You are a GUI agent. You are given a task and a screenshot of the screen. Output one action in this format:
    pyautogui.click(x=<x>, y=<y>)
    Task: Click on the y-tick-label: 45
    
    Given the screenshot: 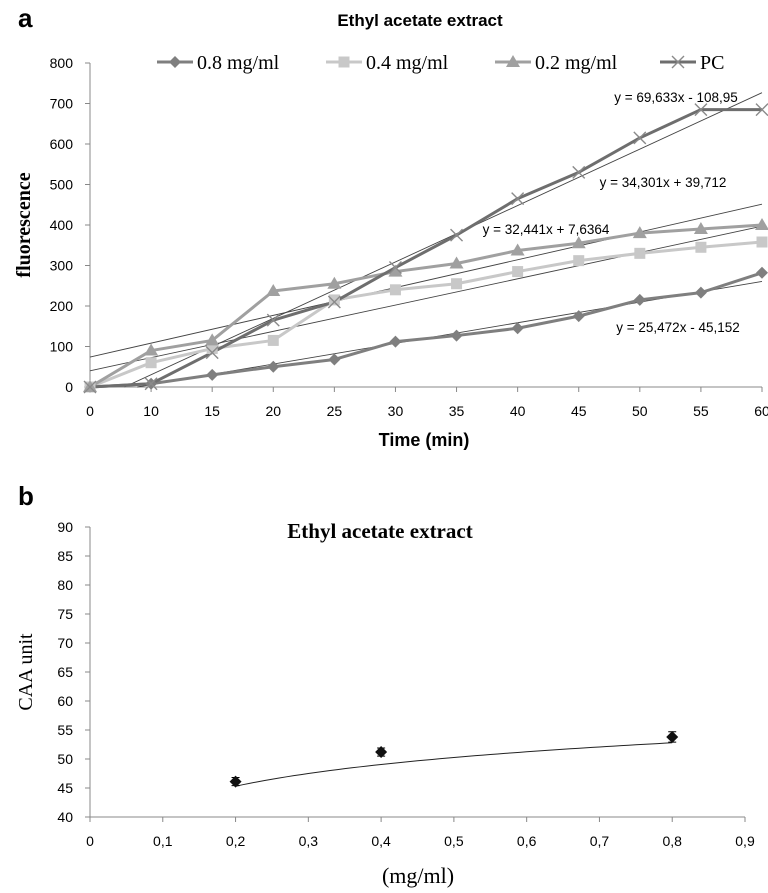 What is the action you would take?
    pyautogui.click(x=65, y=788)
    